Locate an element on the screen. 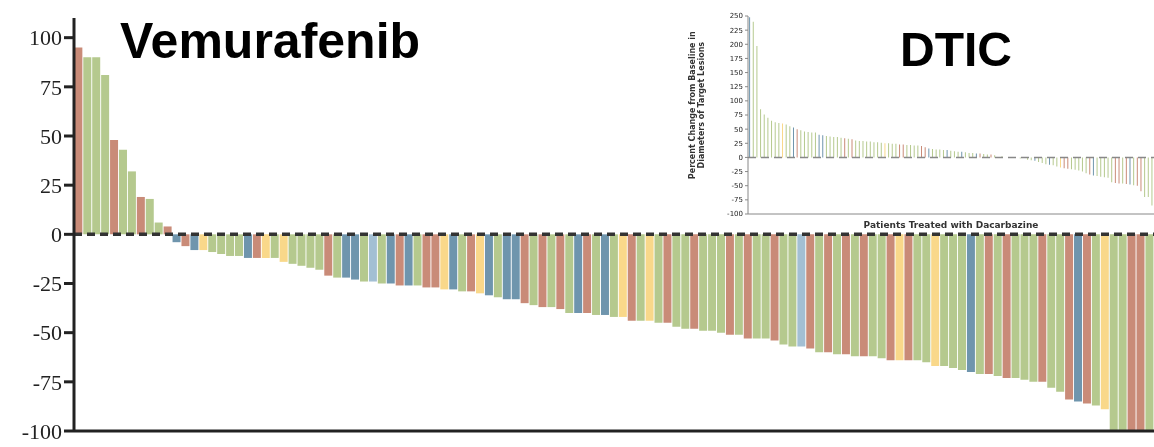 Image resolution: width=1154 pixels, height=447 pixels. y-tick-label: -75 is located at coordinates (47, 382).